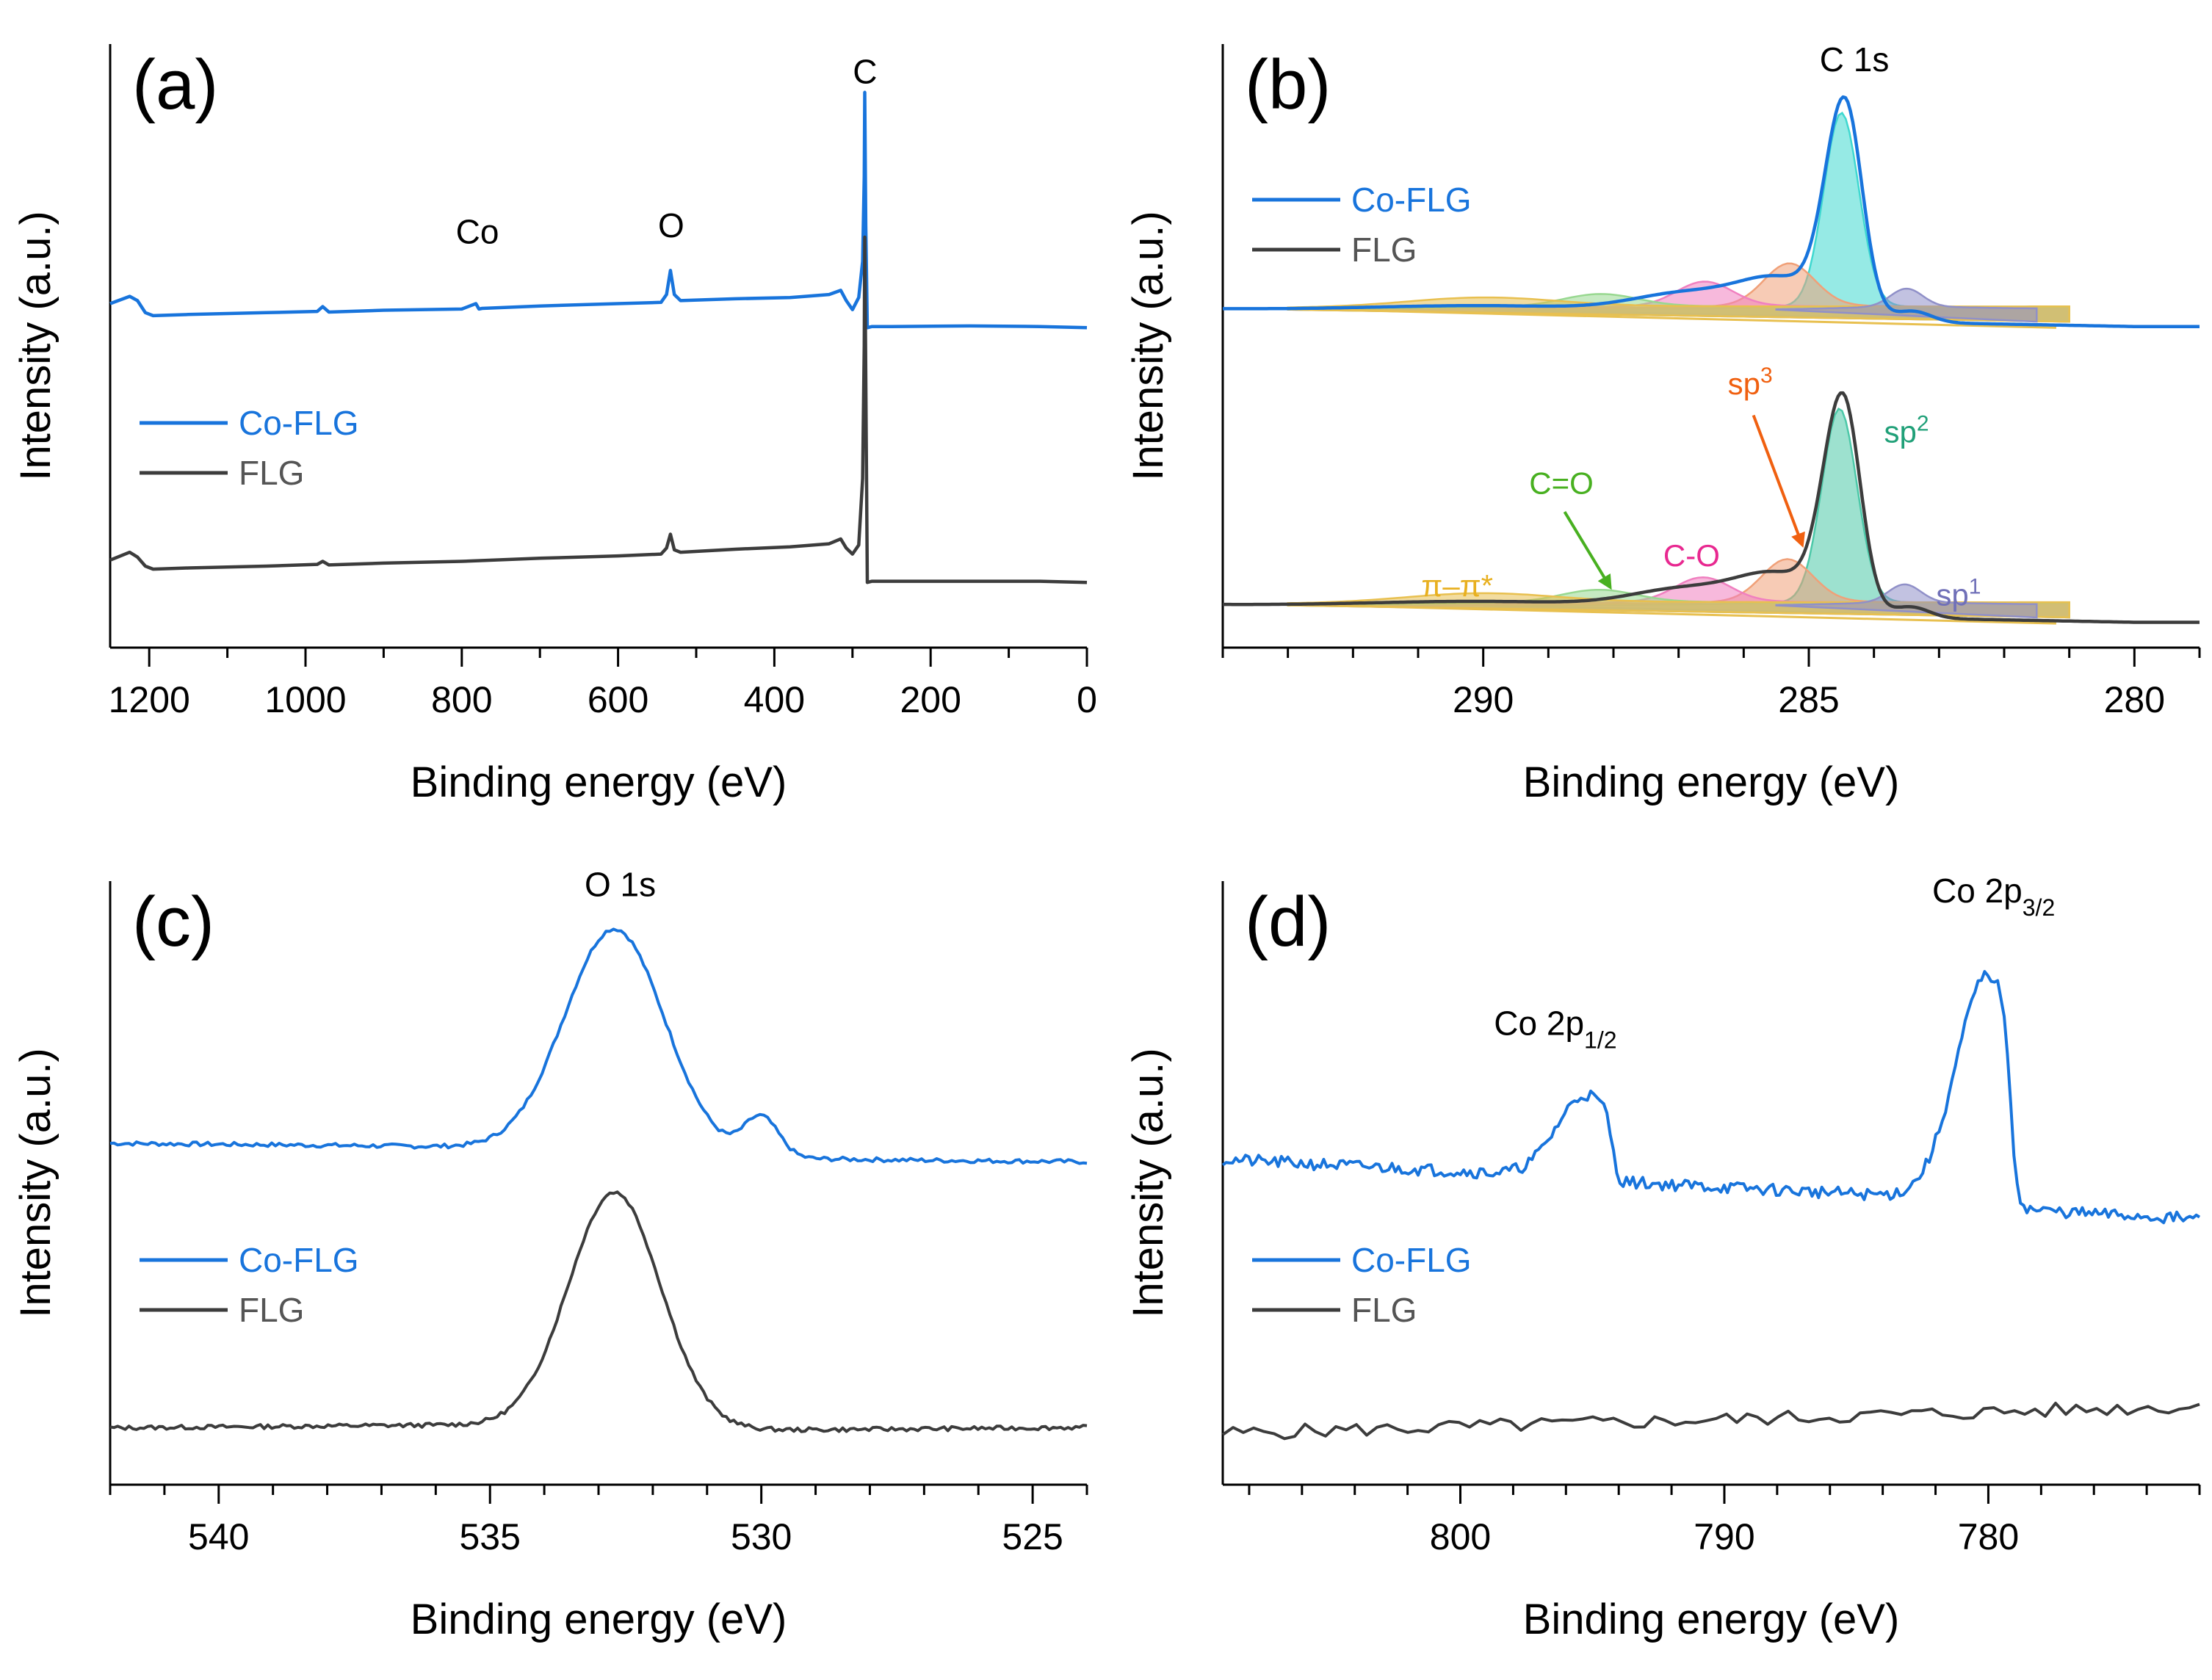 The image size is (2212, 1680). I want to click on x-tick-label: 1000, so click(305, 699).